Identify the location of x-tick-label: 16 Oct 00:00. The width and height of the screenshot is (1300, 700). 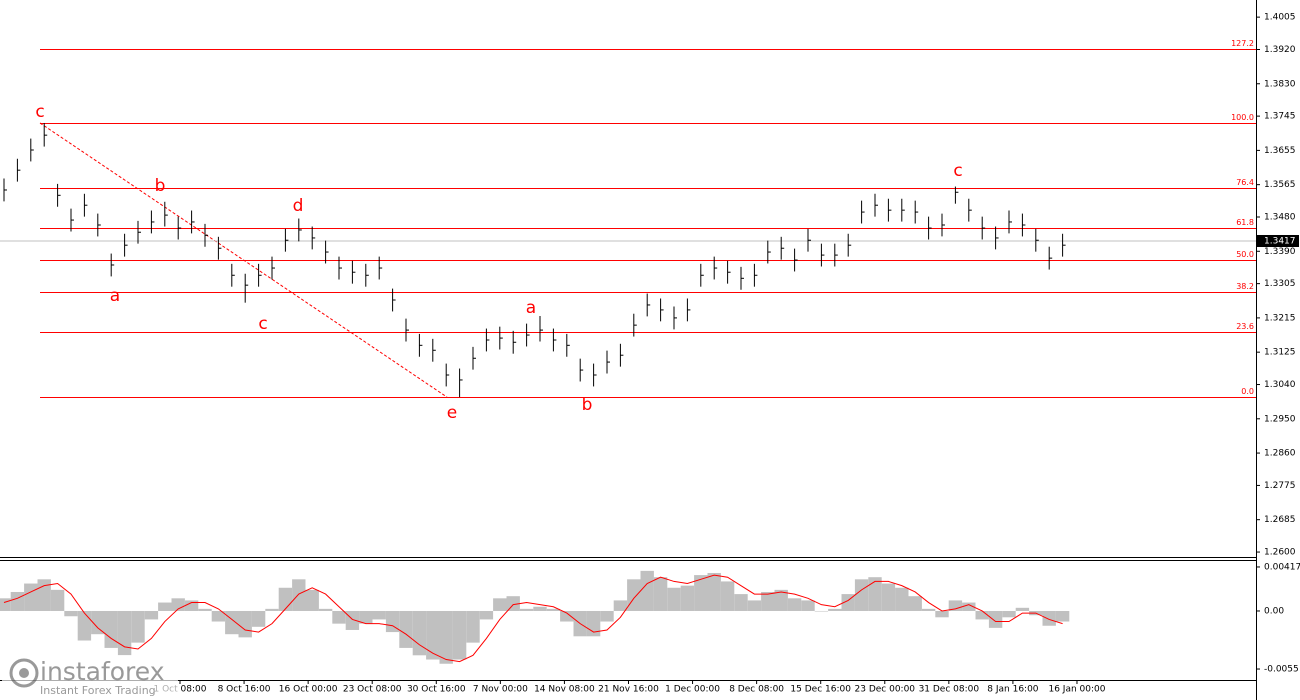
(308, 690).